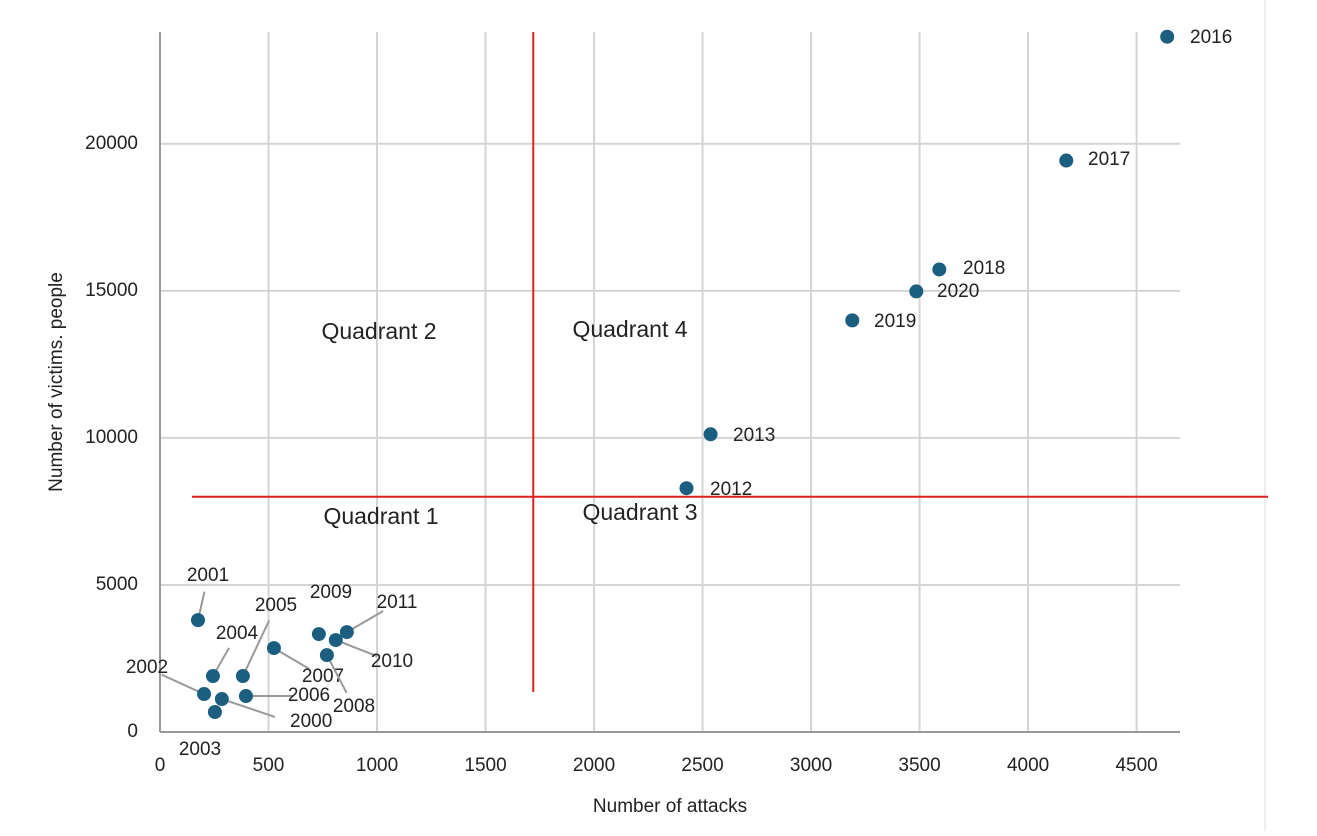  What do you see at coordinates (639, 512) in the screenshot?
I see `quadrant-label: Quadrant 3` at bounding box center [639, 512].